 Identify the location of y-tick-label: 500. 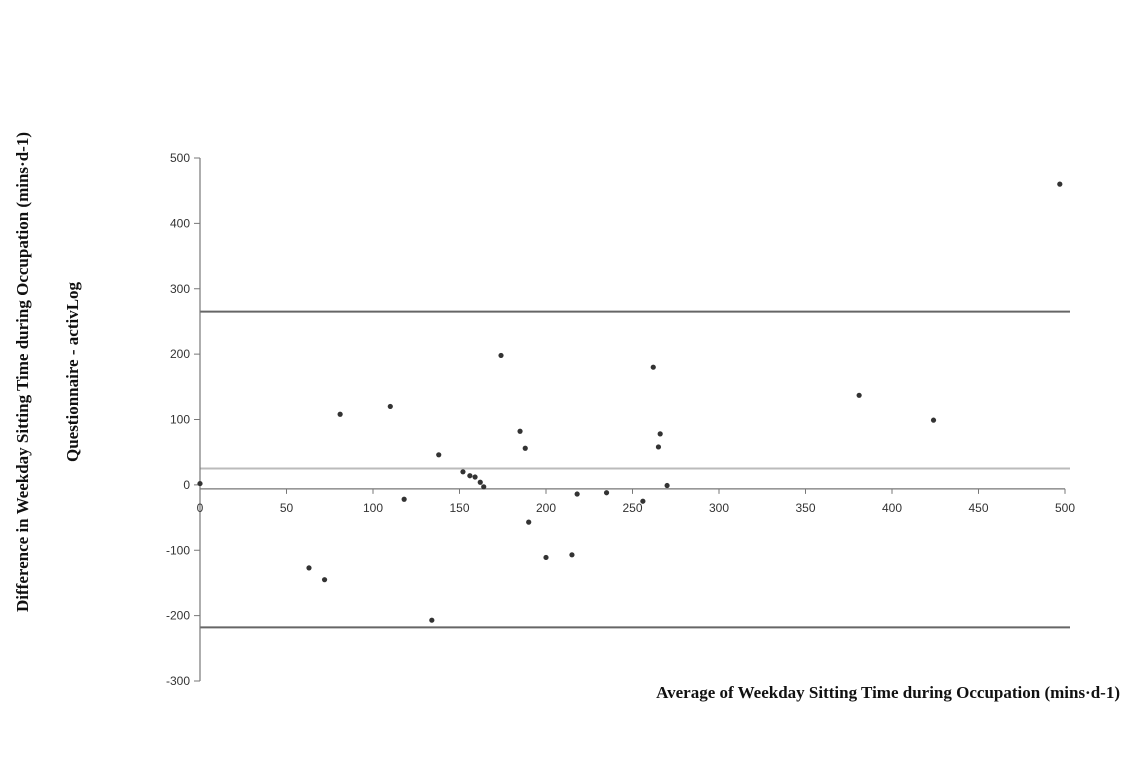
(180, 158).